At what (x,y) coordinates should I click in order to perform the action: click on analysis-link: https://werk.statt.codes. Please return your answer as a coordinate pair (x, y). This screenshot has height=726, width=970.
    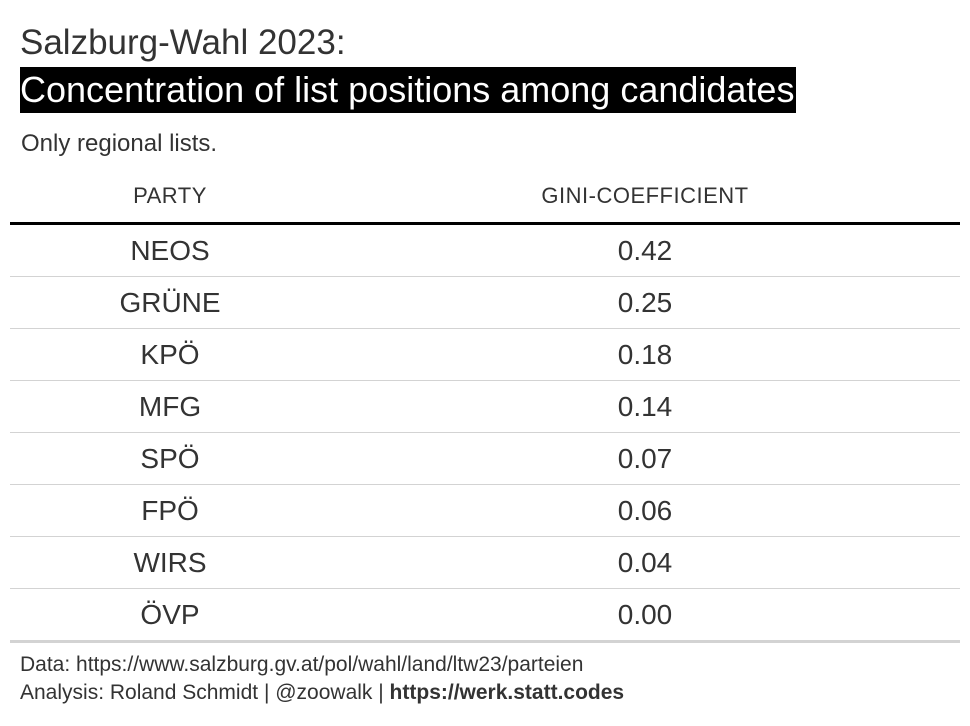
    Looking at the image, I should click on (507, 692).